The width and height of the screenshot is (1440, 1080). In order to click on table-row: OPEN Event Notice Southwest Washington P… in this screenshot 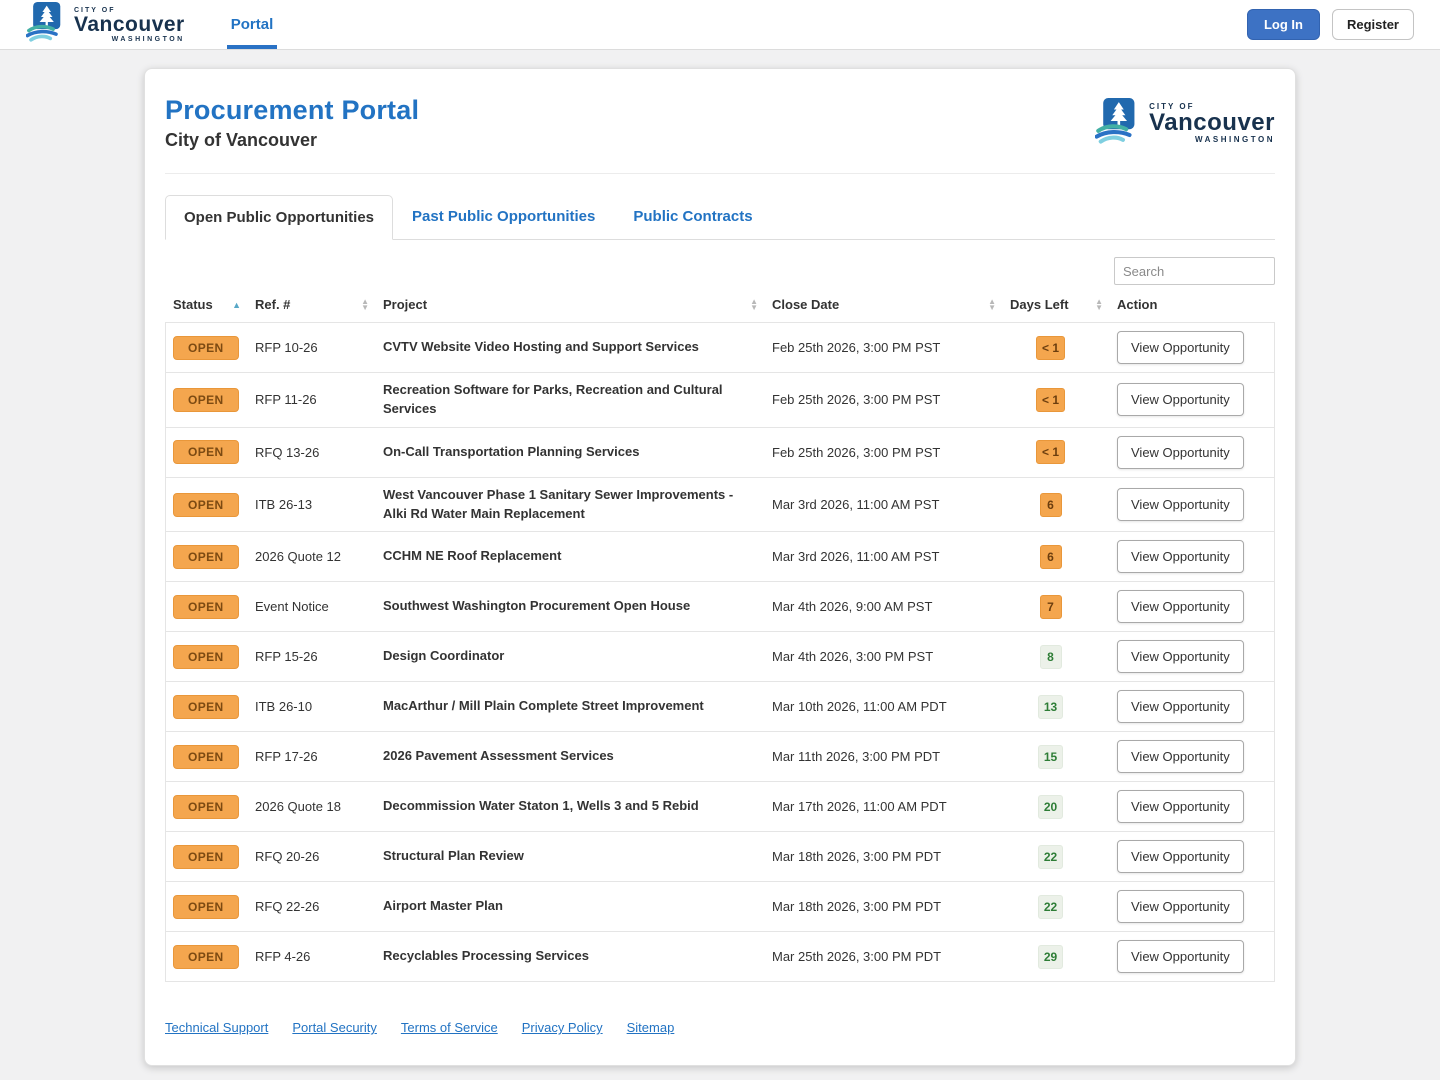, I will do `click(720, 607)`.